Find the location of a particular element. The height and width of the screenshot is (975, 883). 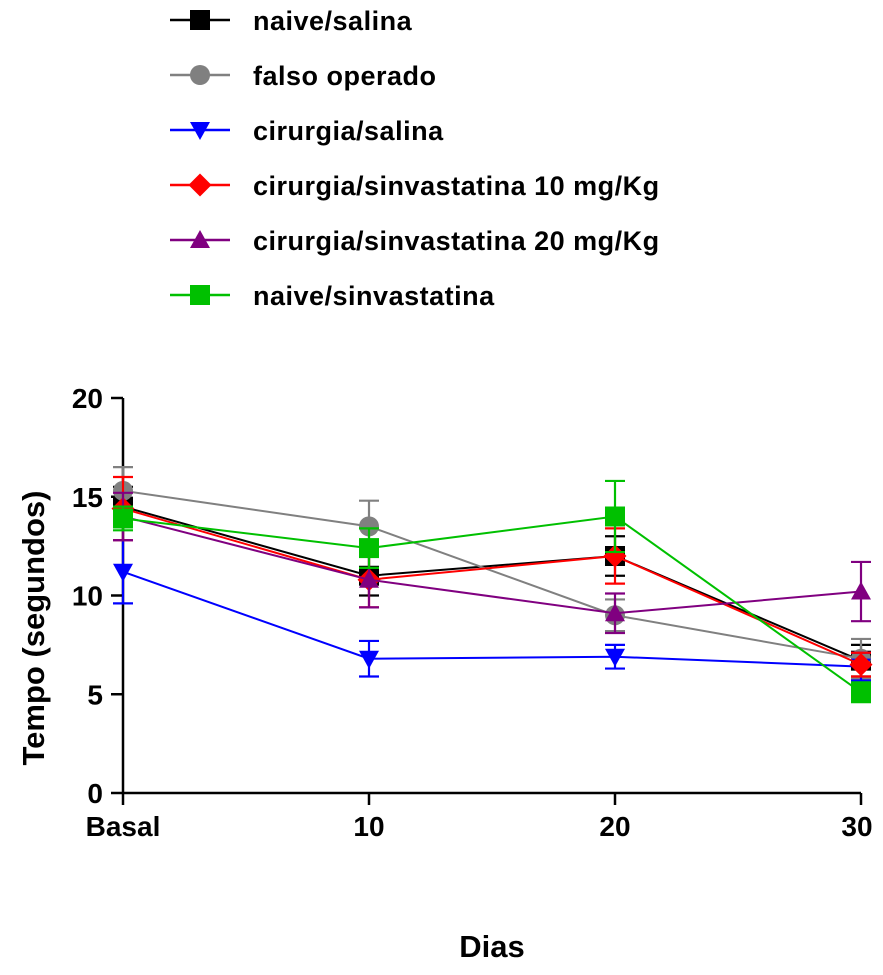

x-tick-label: Basal is located at coordinates (123, 826).